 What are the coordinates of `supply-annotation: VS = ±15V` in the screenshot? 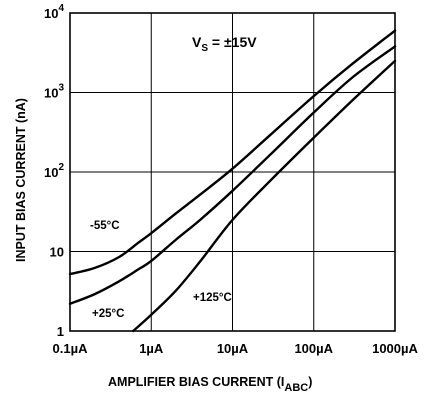 It's located at (224, 44).